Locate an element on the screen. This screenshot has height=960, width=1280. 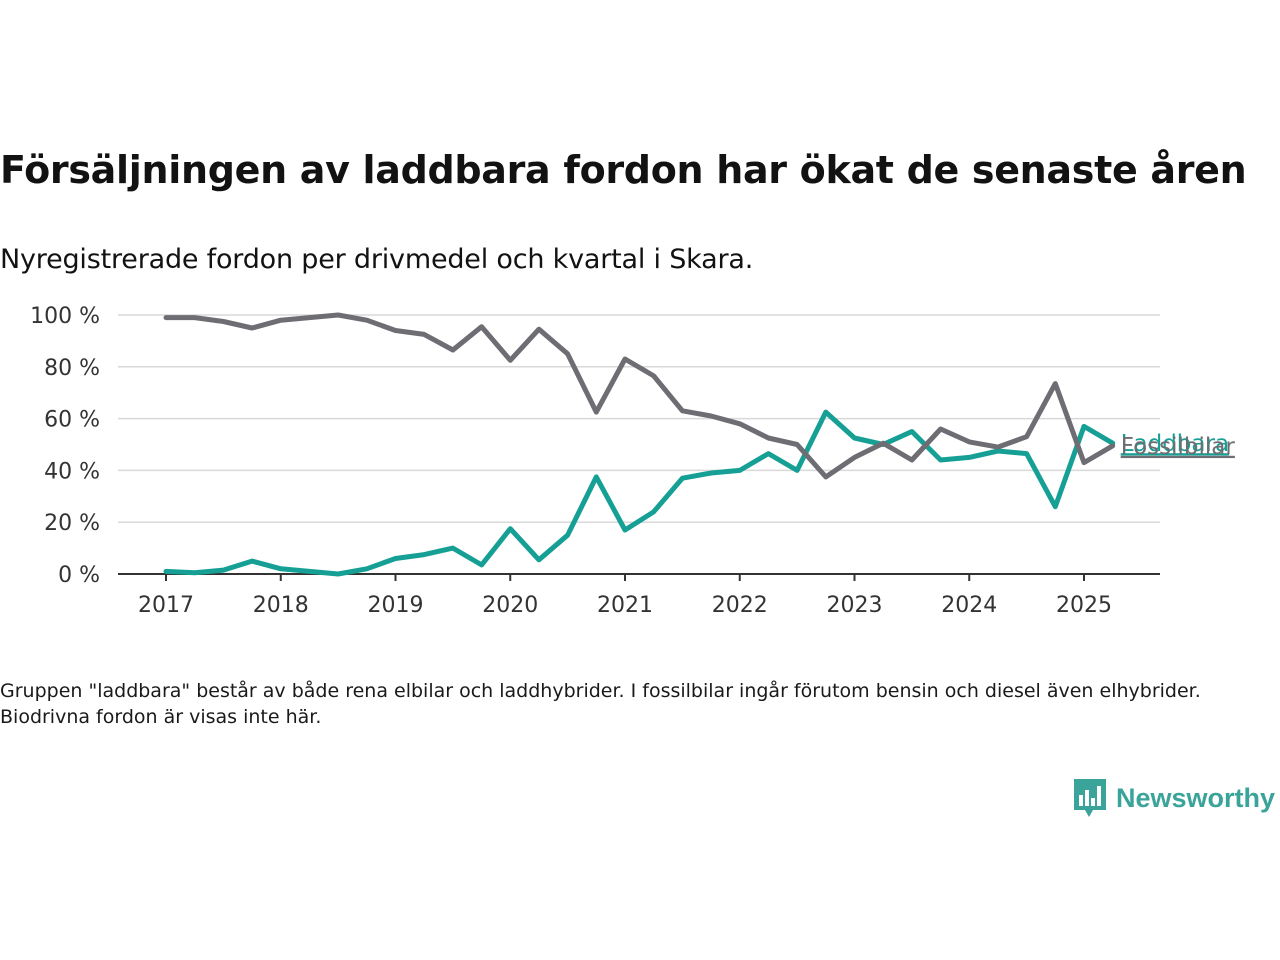
x-tick-label: 2020 is located at coordinates (510, 605).